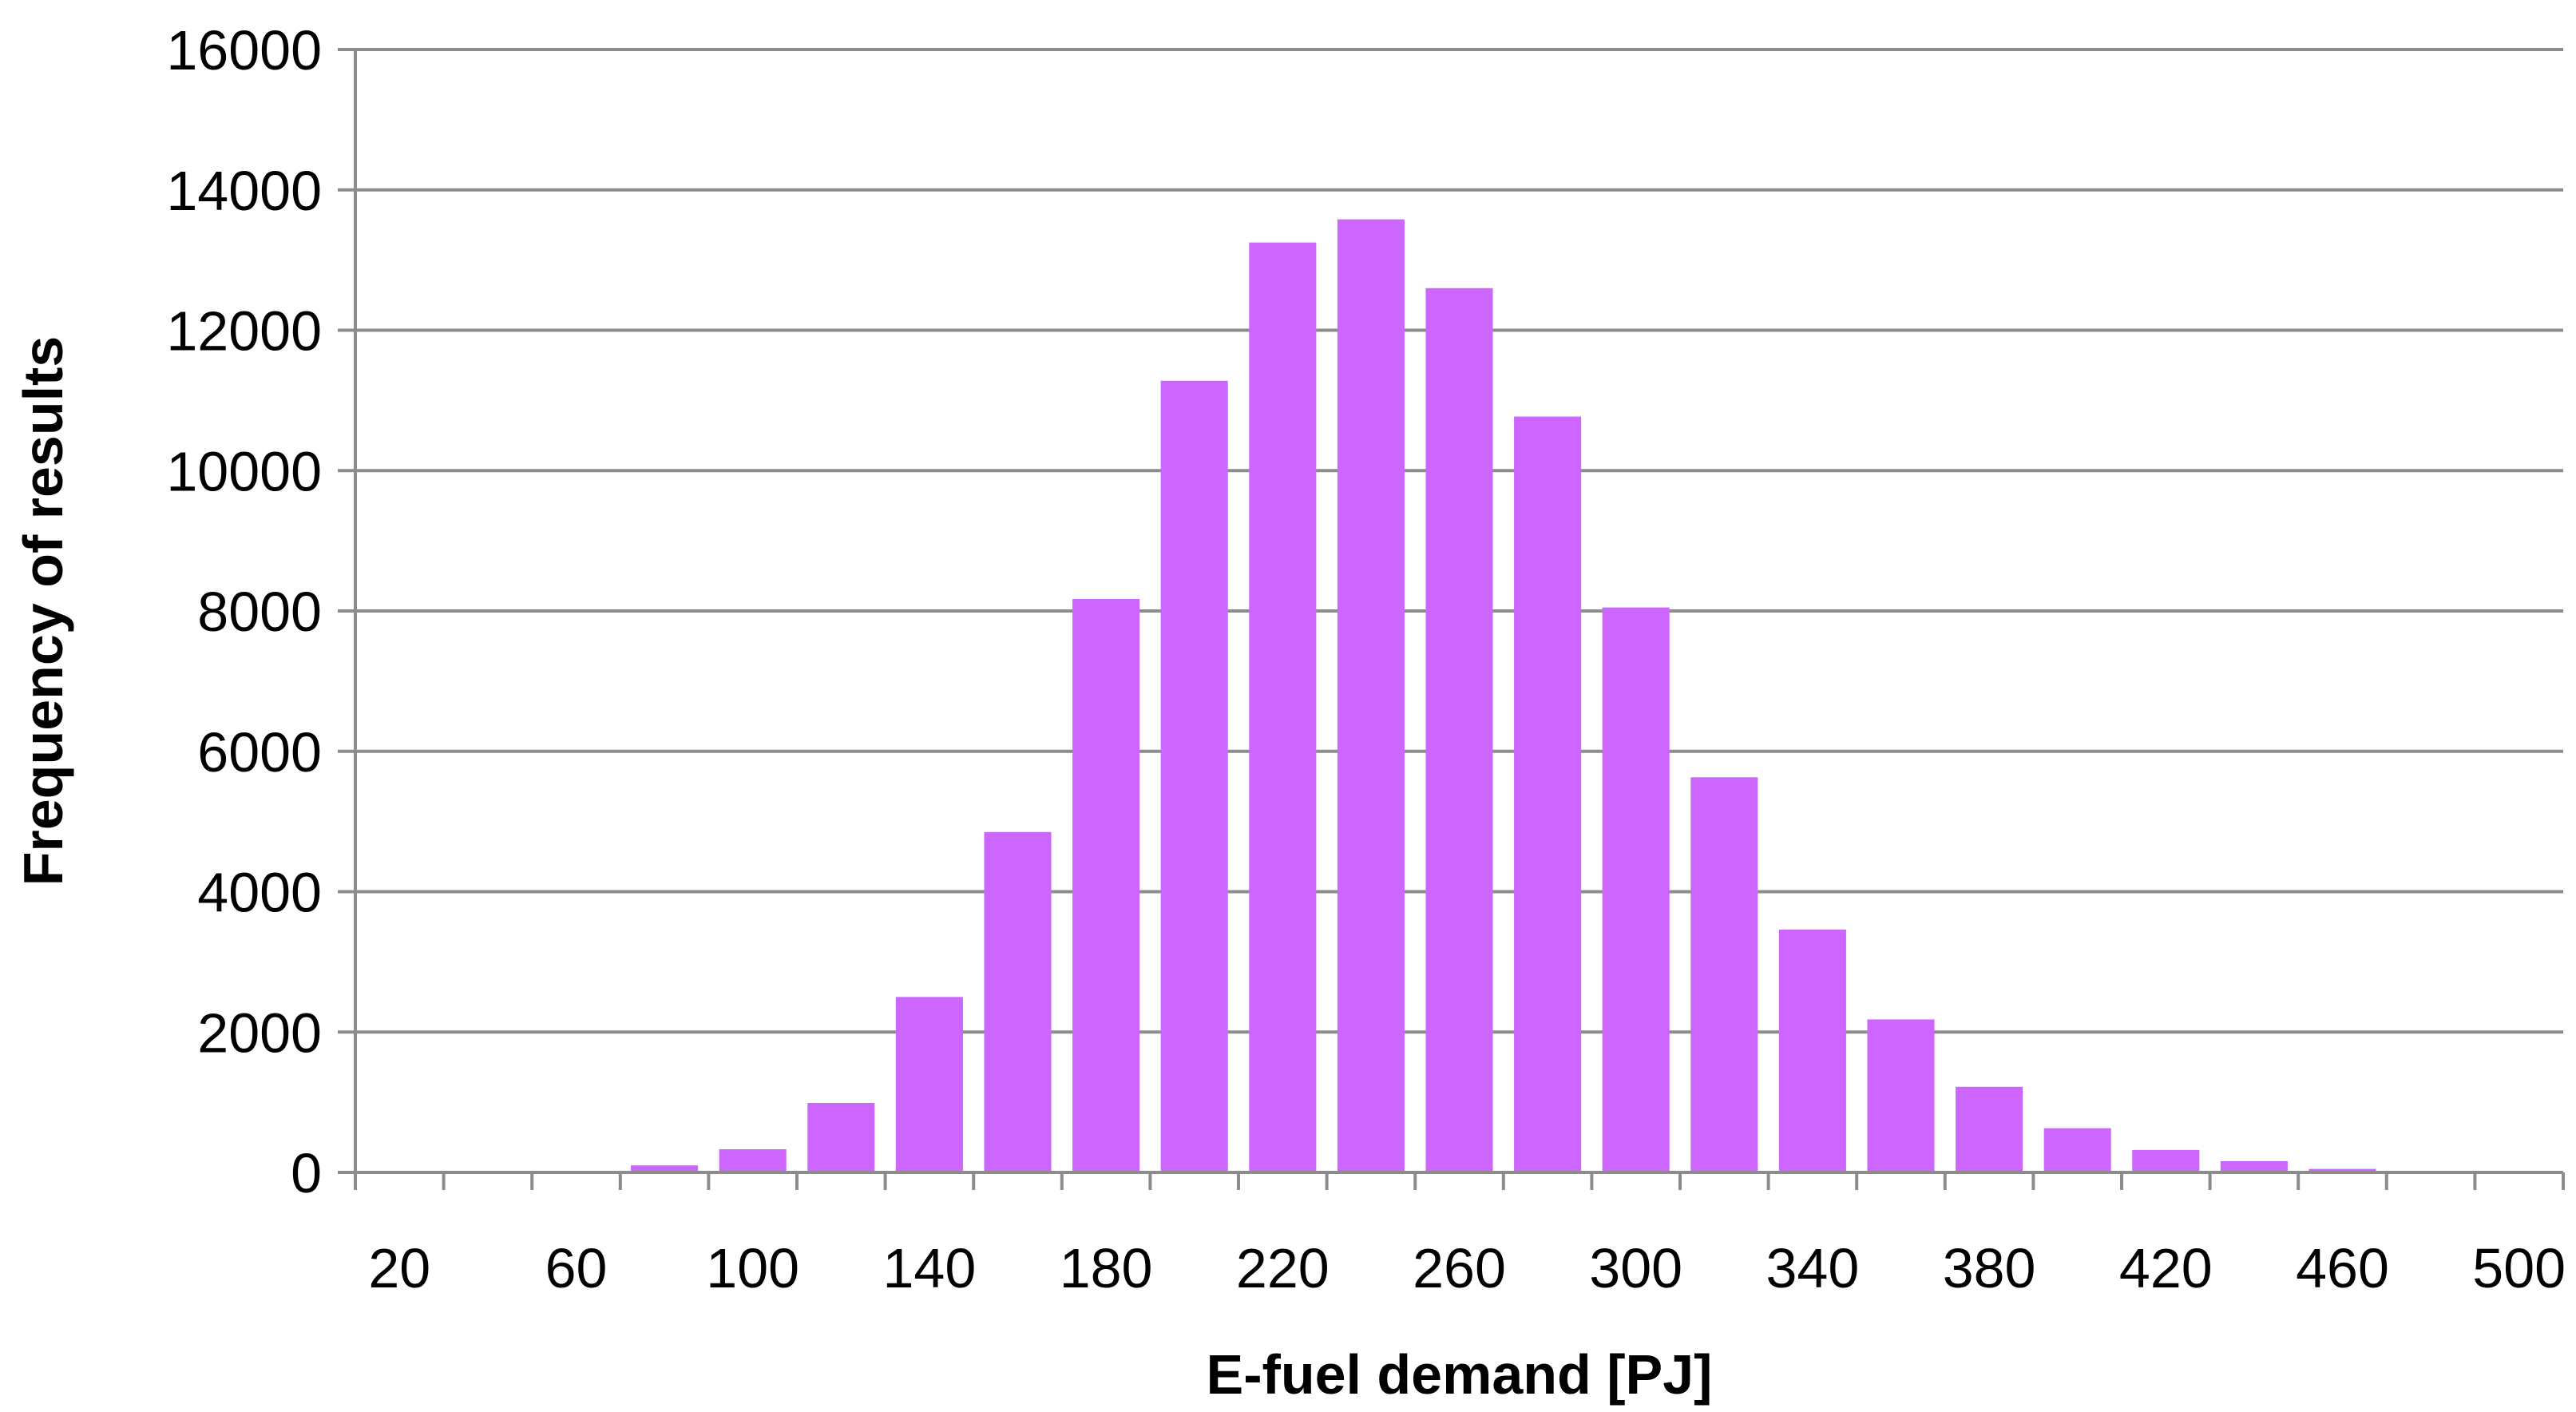  What do you see at coordinates (2519, 1268) in the screenshot?
I see `x-tick-label: 500` at bounding box center [2519, 1268].